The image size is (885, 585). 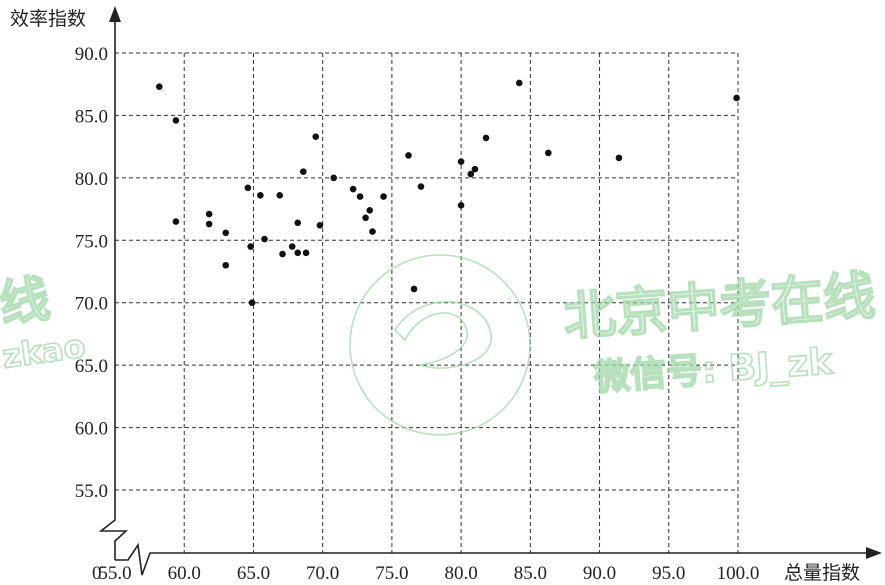 I want to click on watermark-brand-text: 北京中考在线, so click(x=719, y=307).